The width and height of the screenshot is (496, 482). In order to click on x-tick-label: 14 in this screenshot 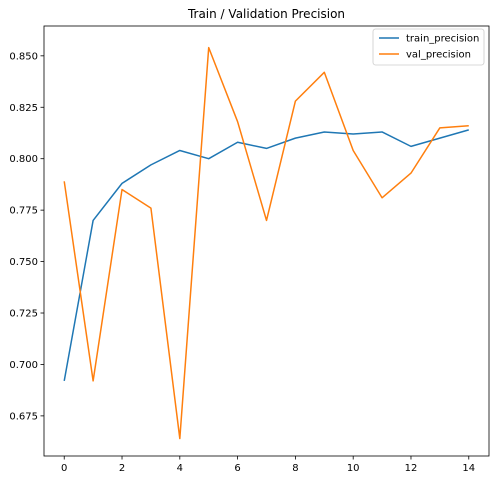, I will do `click(468, 468)`.